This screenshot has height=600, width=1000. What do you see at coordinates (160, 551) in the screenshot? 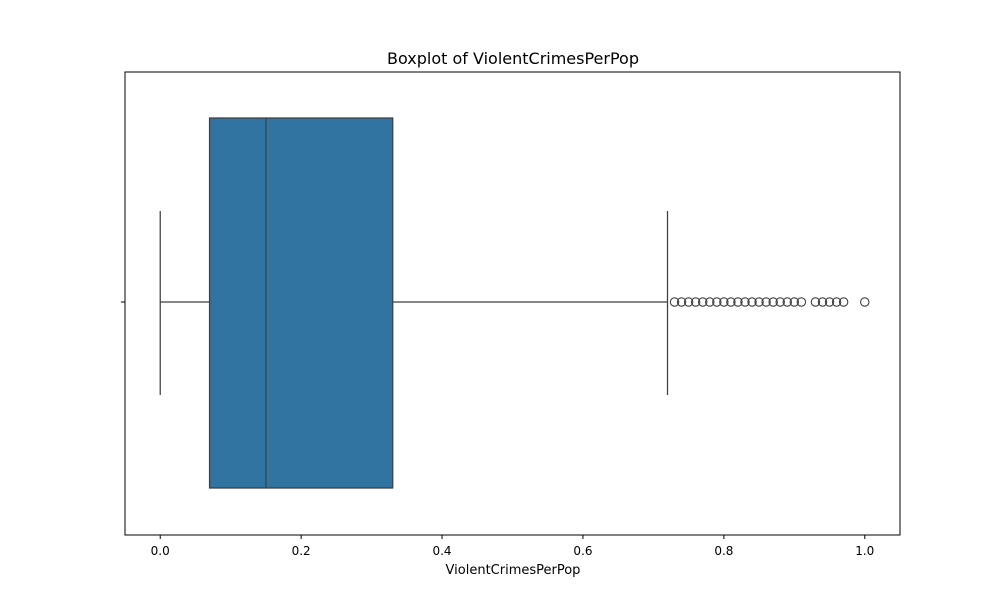
I see `x-tick-label: 0.0` at bounding box center [160, 551].